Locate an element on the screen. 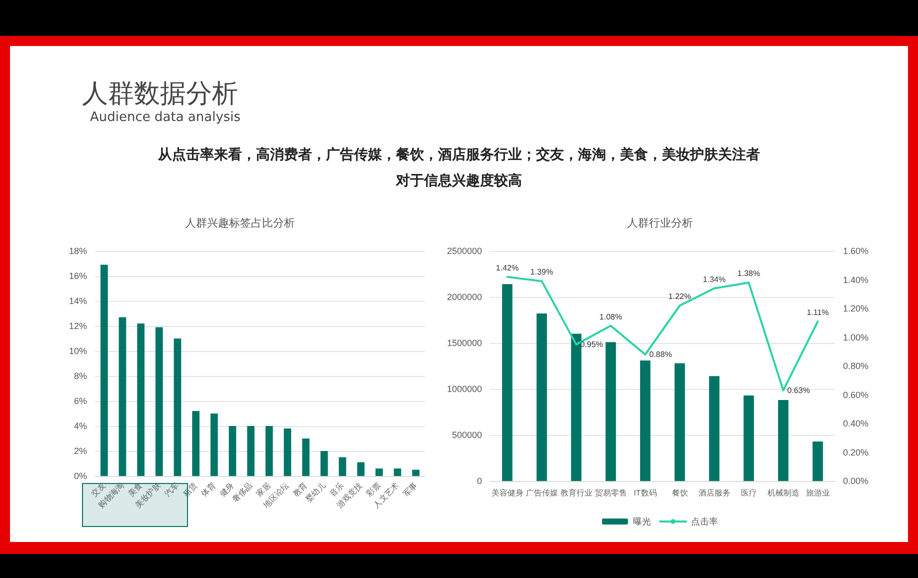 The height and width of the screenshot is (578, 918). y2-tick-label: 1.20% is located at coordinates (856, 309).